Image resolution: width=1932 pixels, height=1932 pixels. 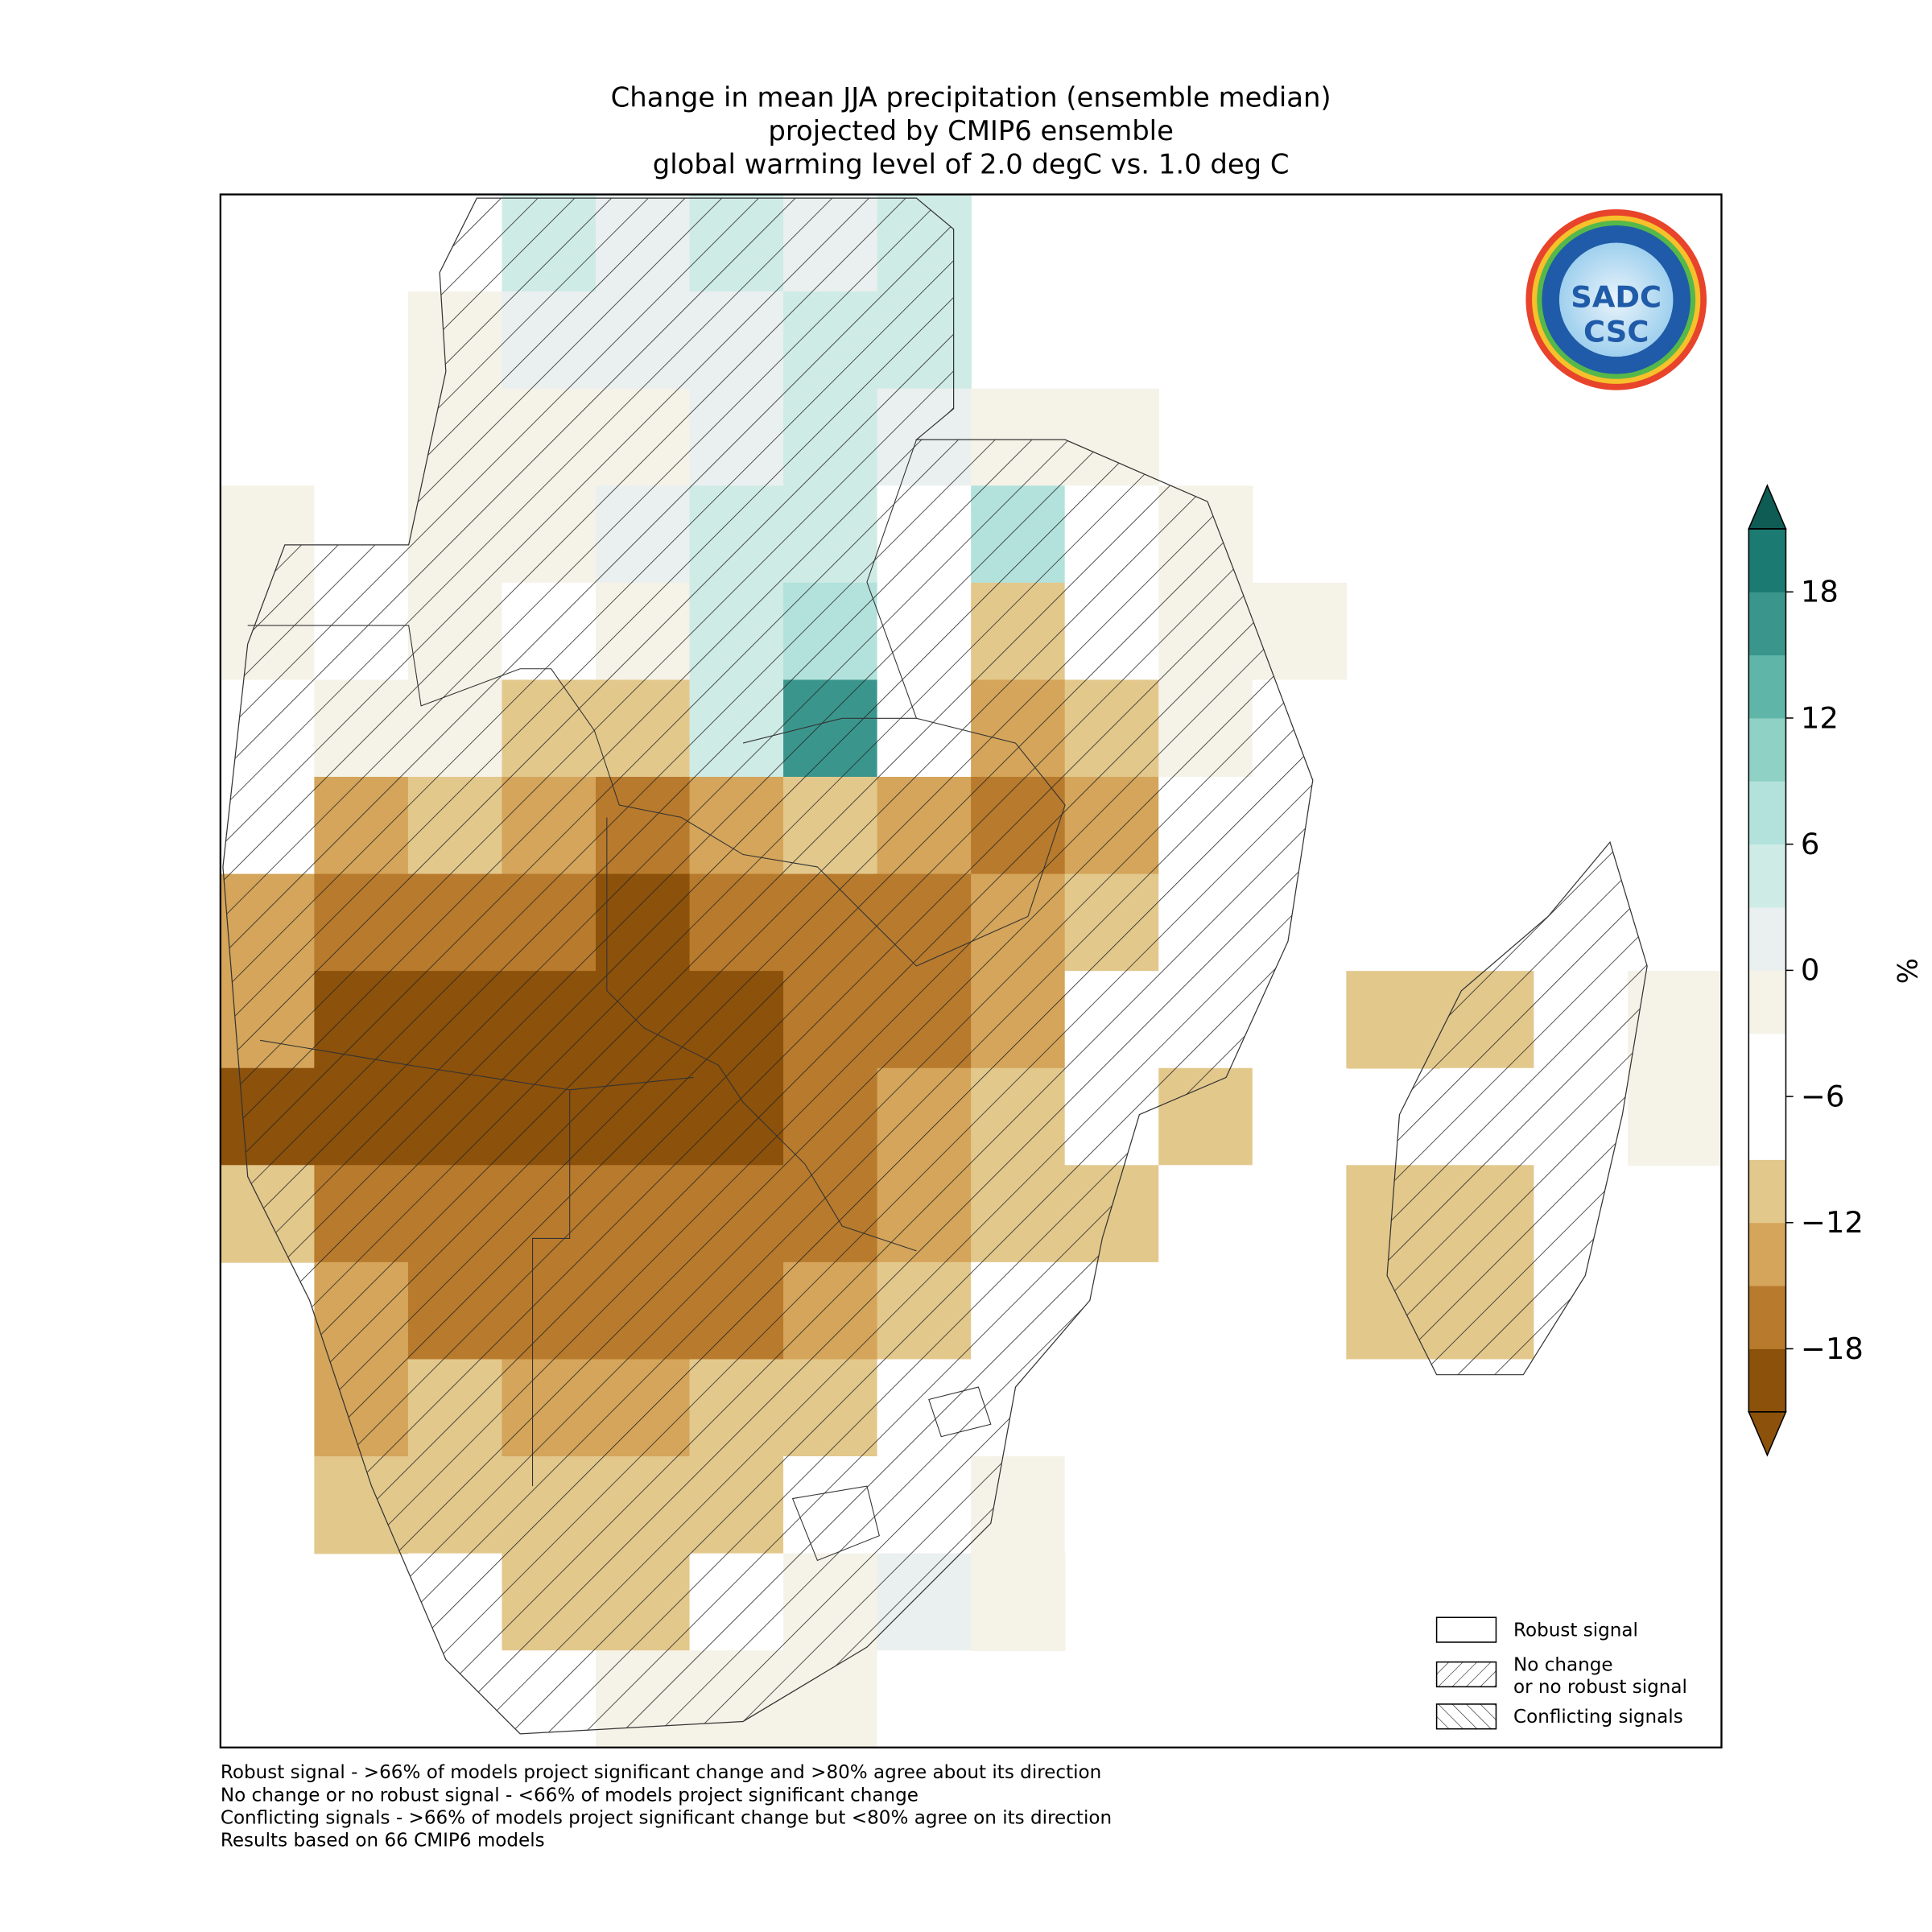 What do you see at coordinates (1575, 1630) in the screenshot?
I see `legend-label: Robust signal` at bounding box center [1575, 1630].